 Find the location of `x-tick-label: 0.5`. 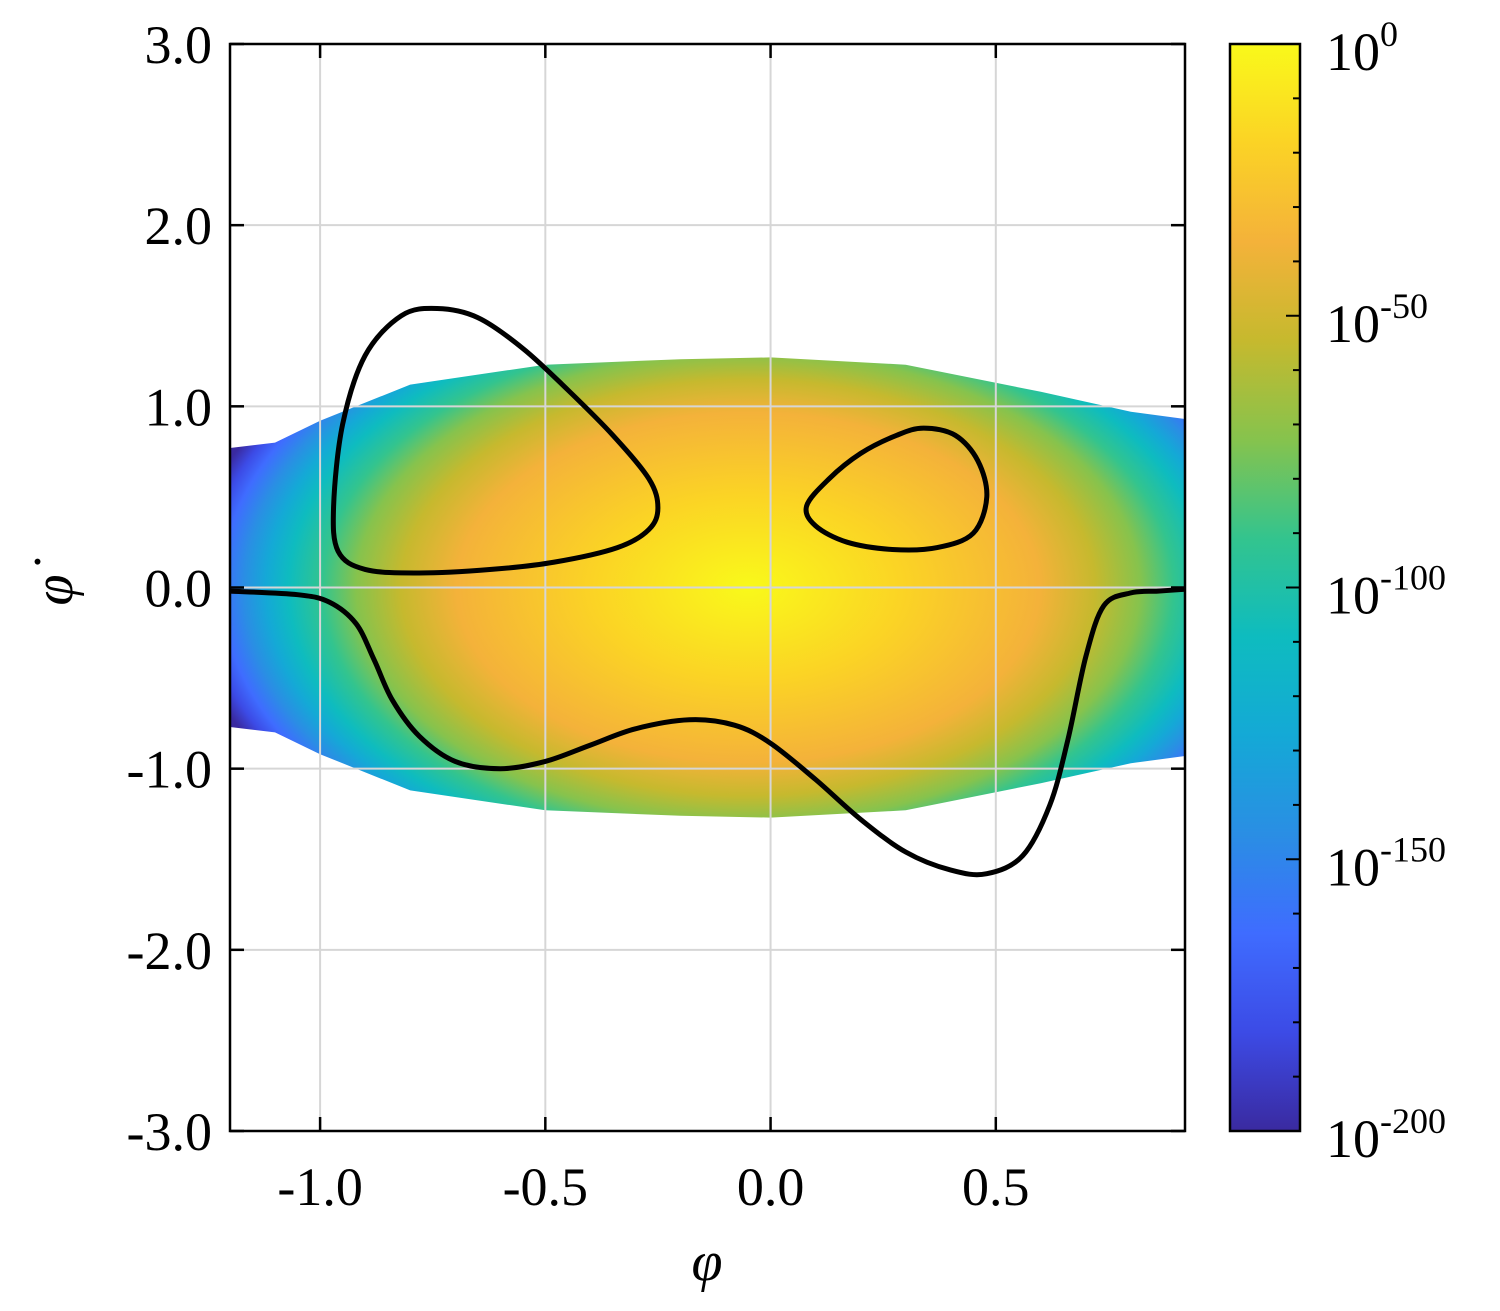

x-tick-label: 0.5 is located at coordinates (996, 1187).